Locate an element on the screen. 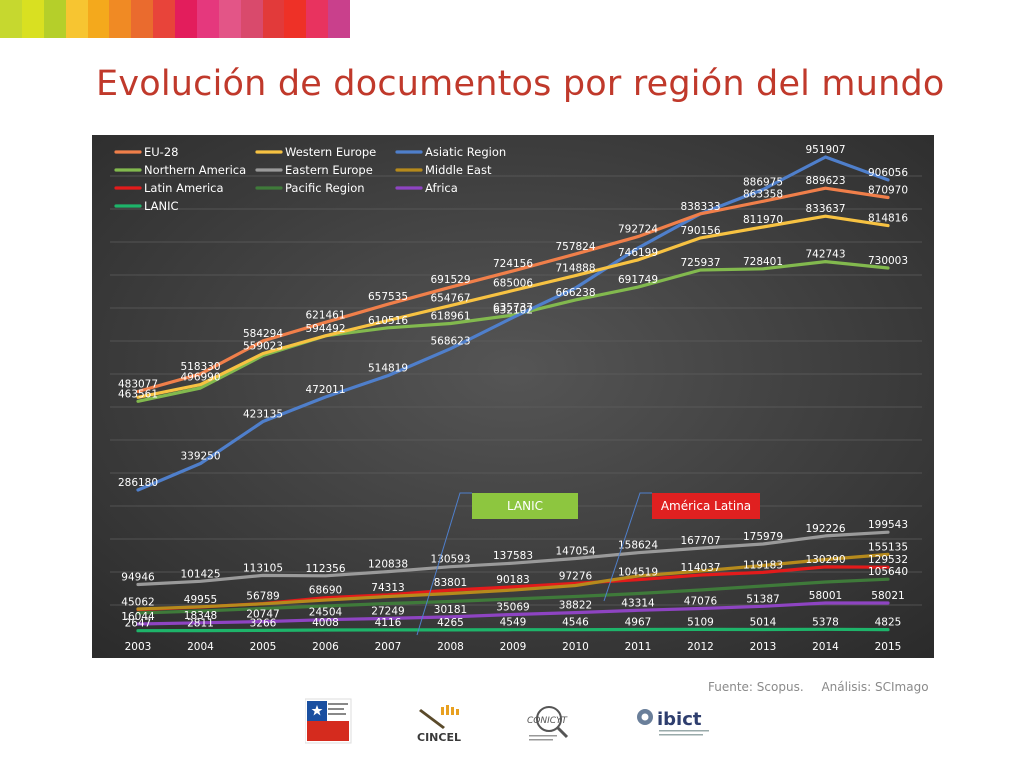 The width and height of the screenshot is (1024, 768). source-note: Fuente: Scopus. Análisis: SCImago is located at coordinates (825, 687).